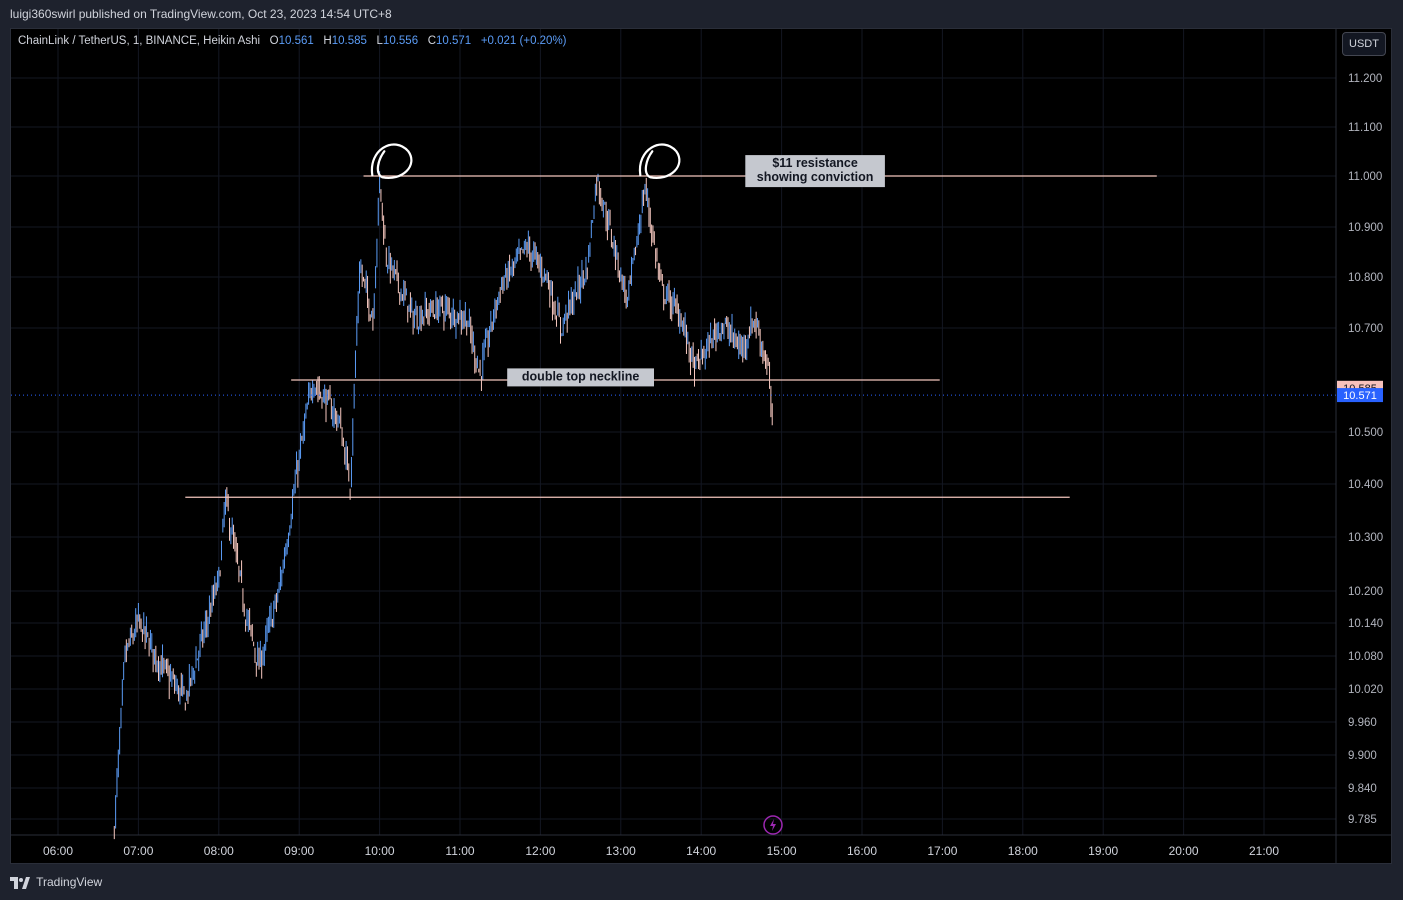 This screenshot has width=1403, height=900. What do you see at coordinates (1184, 851) in the screenshot?
I see `x-tick-label: 20:00` at bounding box center [1184, 851].